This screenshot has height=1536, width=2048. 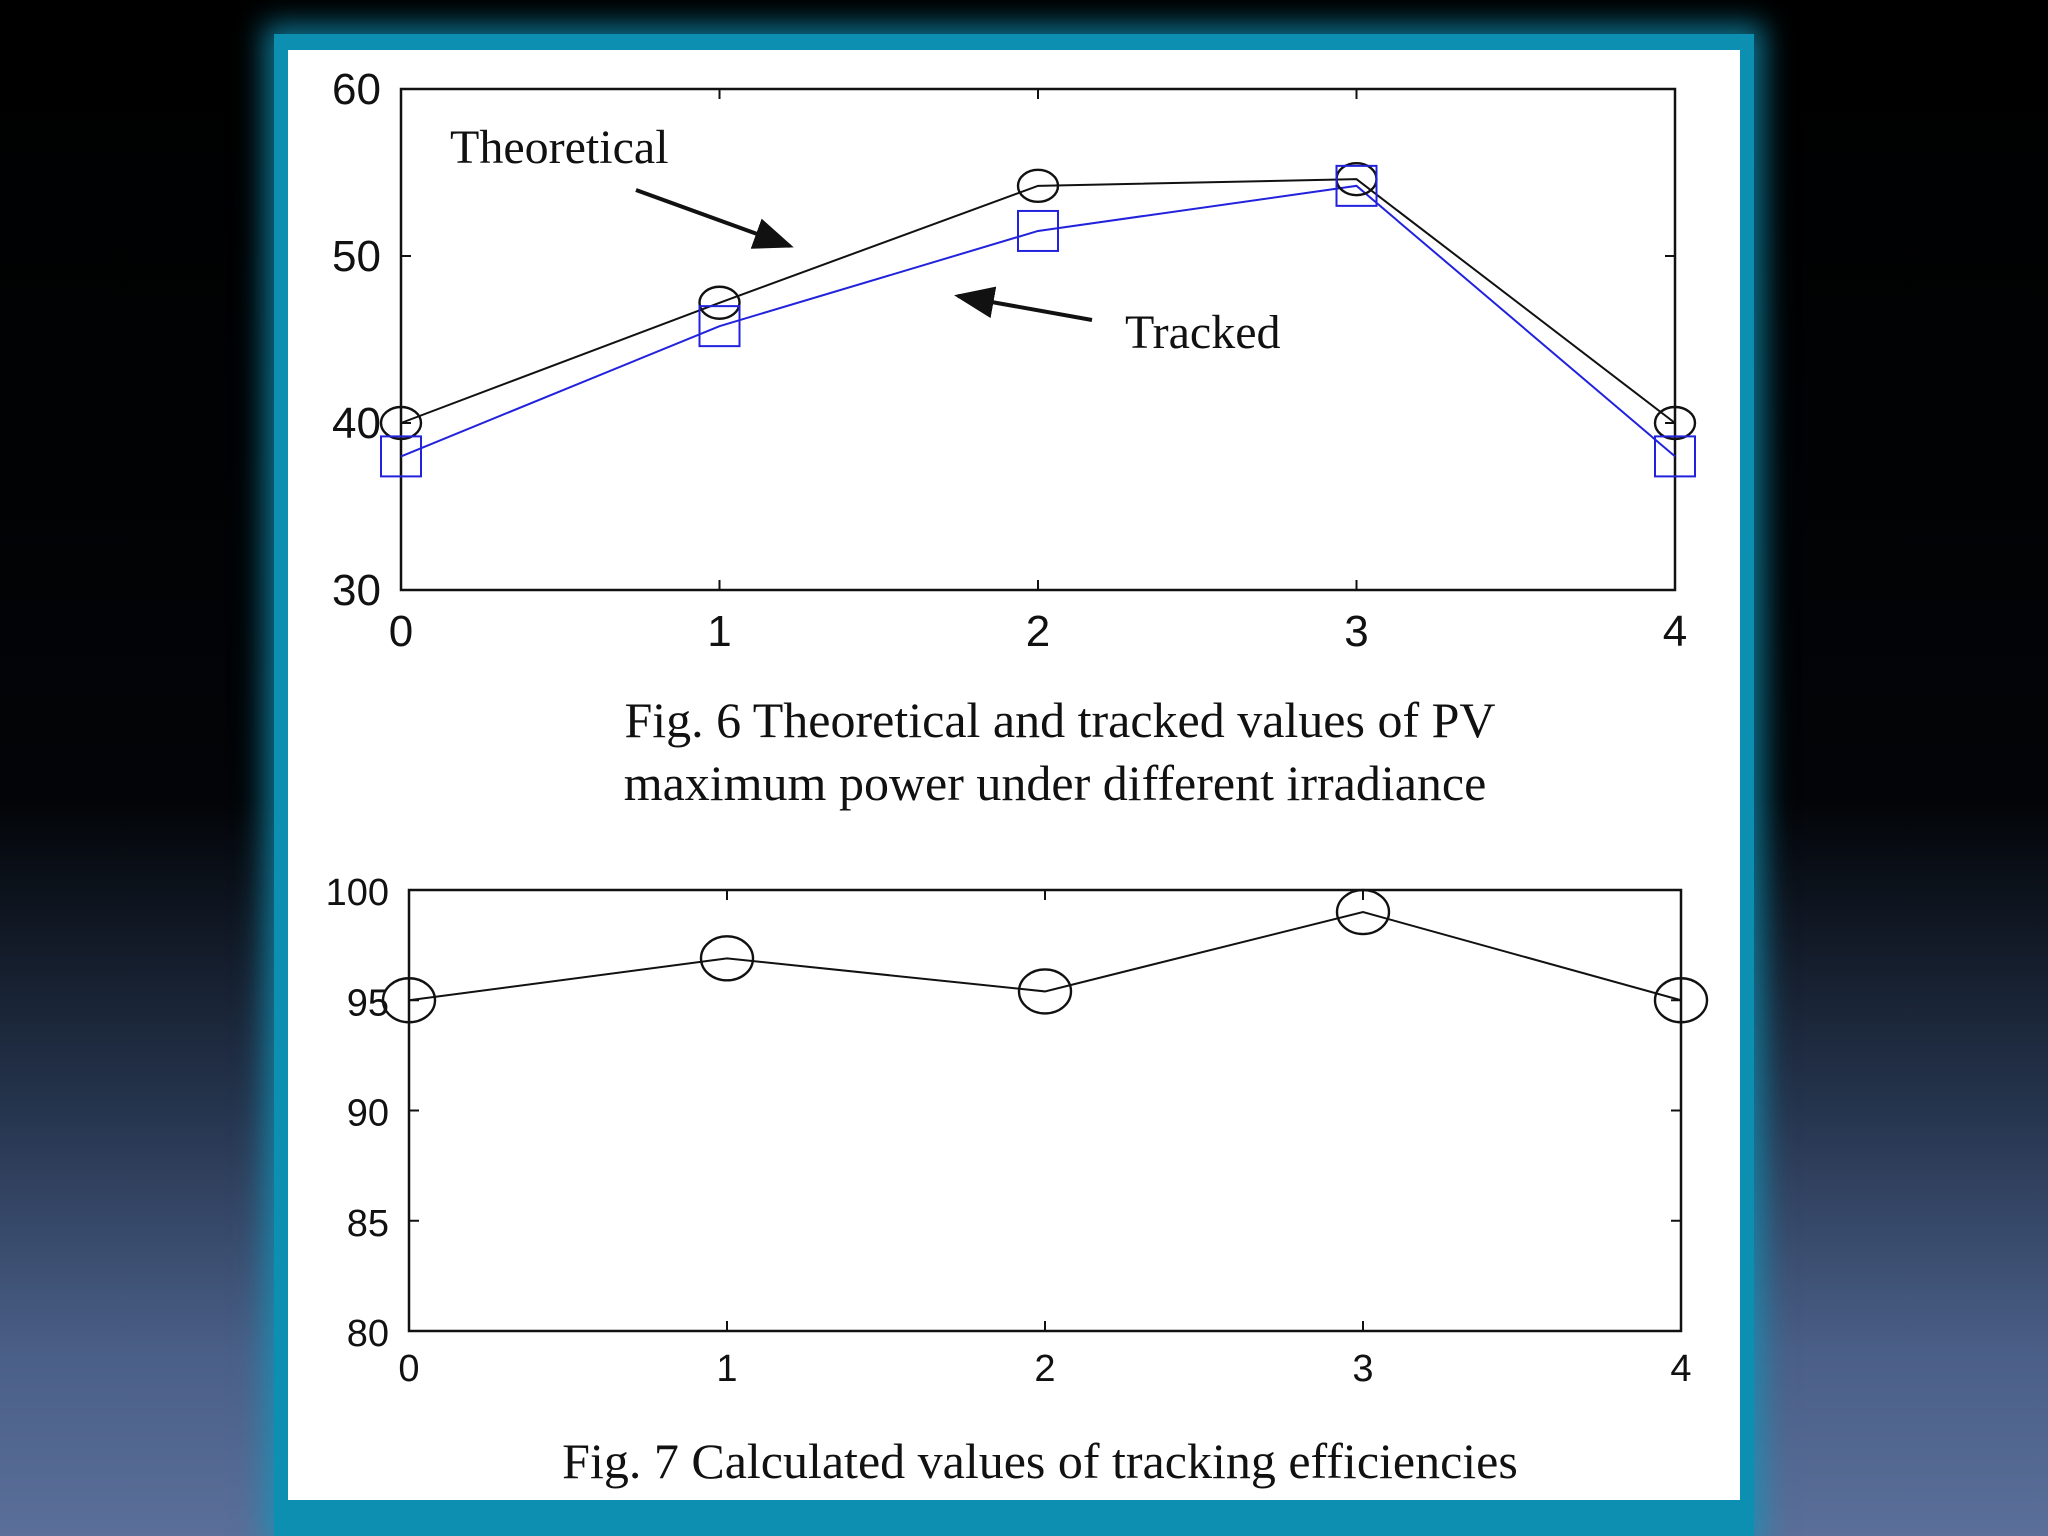 What do you see at coordinates (1023, 304) in the screenshot?
I see `arrow-tracked` at bounding box center [1023, 304].